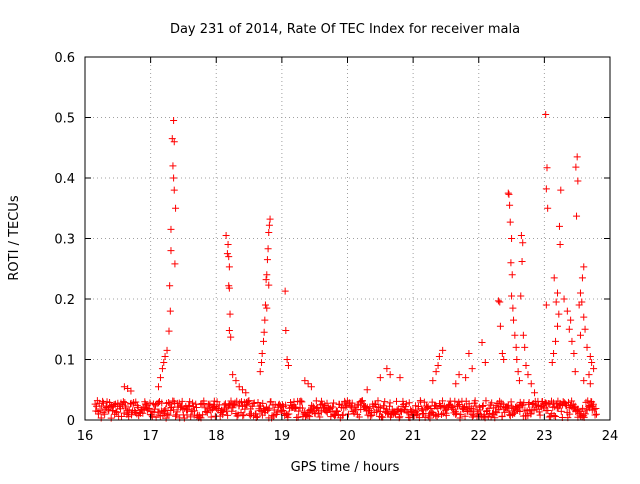  Describe the element at coordinates (345, 467) in the screenshot. I see `x-axis-label: GPS time / hours` at that location.